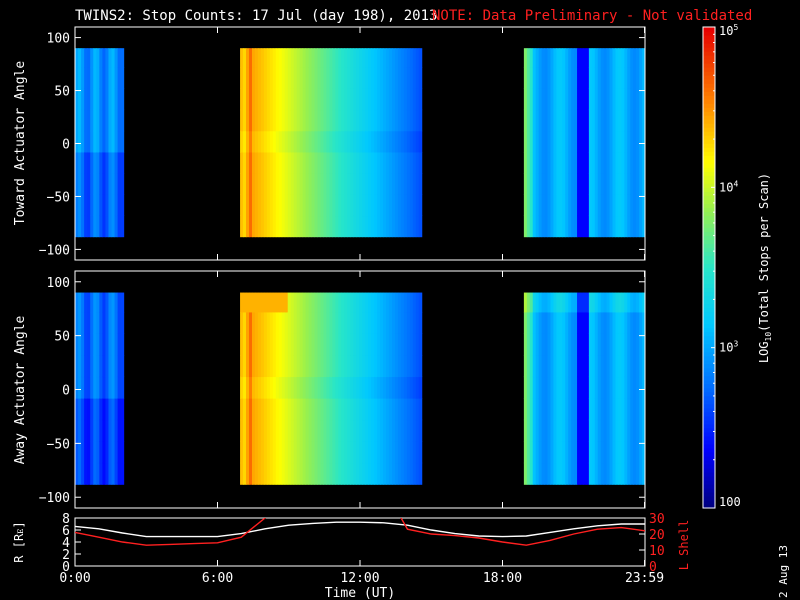 The height and width of the screenshot is (600, 800). What do you see at coordinates (360, 532) in the screenshot?
I see `lshell-series-line` at bounding box center [360, 532].